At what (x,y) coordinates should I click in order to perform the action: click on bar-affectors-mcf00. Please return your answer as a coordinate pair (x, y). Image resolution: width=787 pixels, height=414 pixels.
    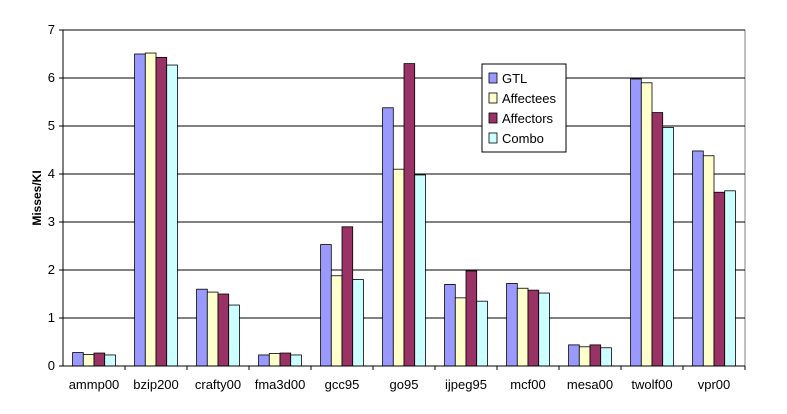
    Looking at the image, I should click on (533, 328).